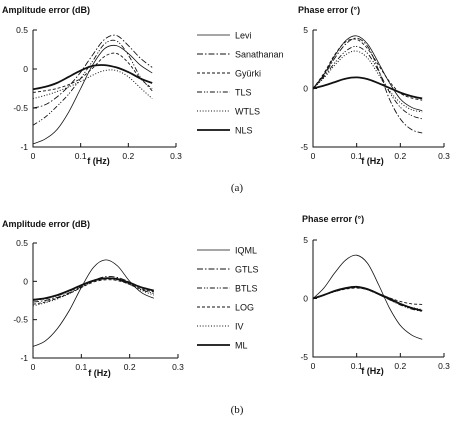  What do you see at coordinates (305, 299) in the screenshot?
I see `b-phase-ytick-label: 0` at bounding box center [305, 299].